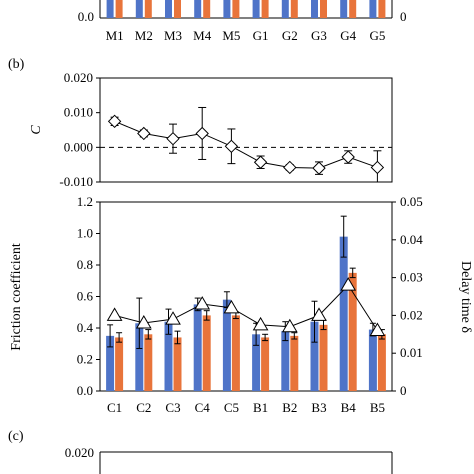 The height and width of the screenshot is (474, 474). What do you see at coordinates (78, 77) in the screenshot?
I see `panel-b-c-ytick-label: 0.020` at bounding box center [78, 77].